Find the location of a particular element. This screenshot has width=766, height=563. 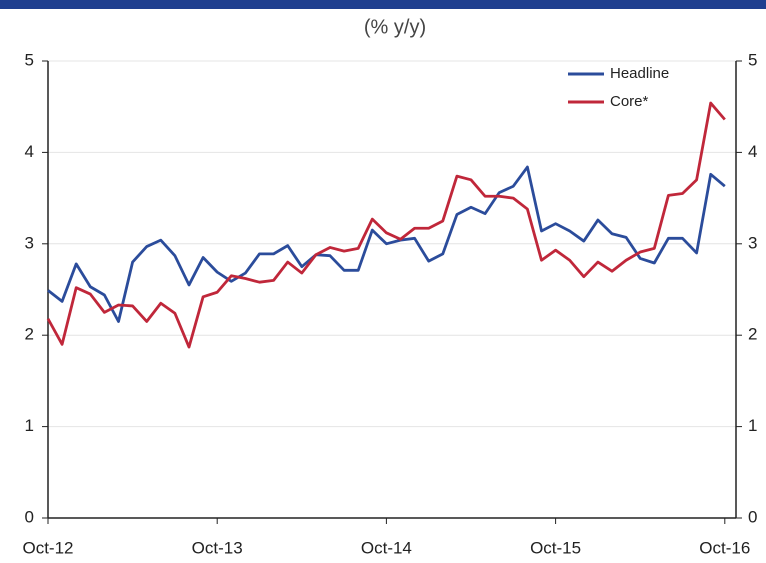

x-tick-label: Oct-13 is located at coordinates (217, 547).